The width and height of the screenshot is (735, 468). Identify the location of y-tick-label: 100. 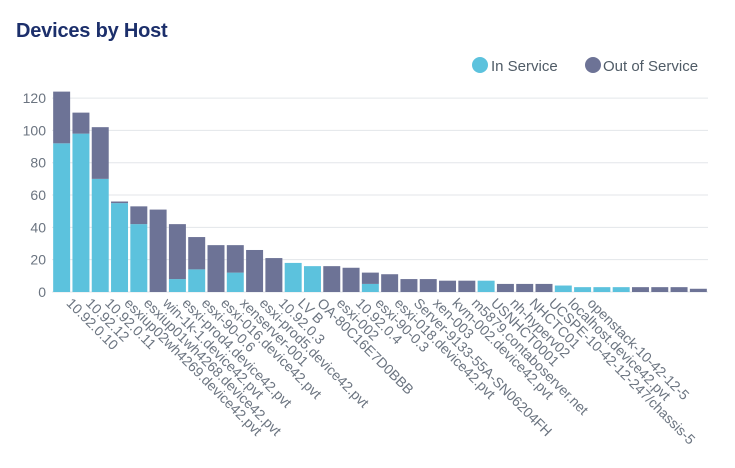
(35, 130).